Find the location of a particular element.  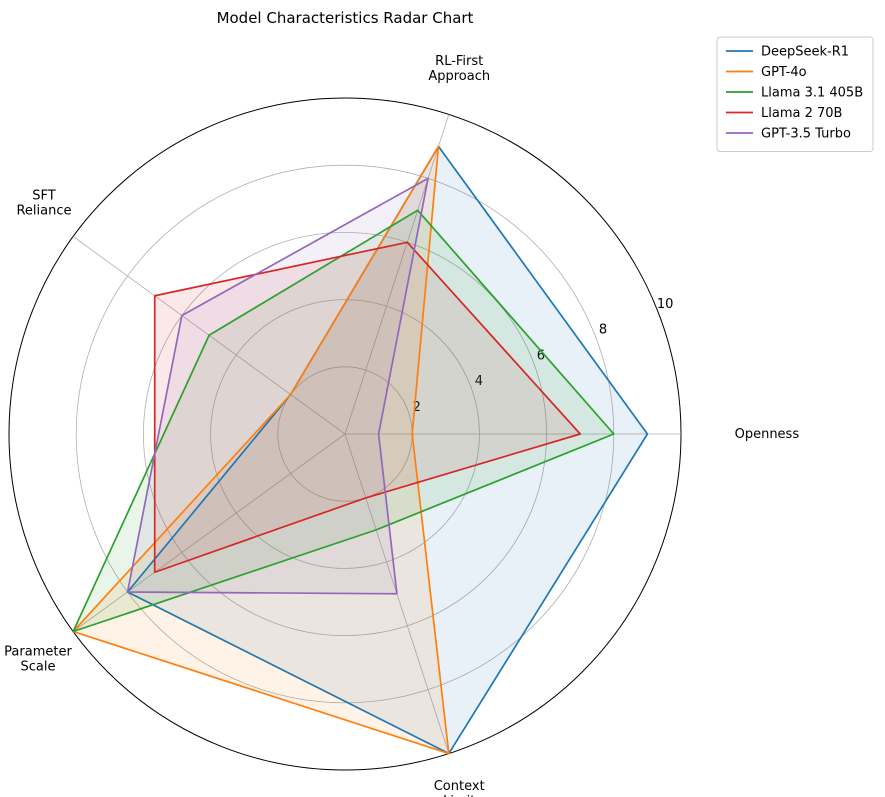

axis-label-sft: SFT Reliance is located at coordinates (43, 203).